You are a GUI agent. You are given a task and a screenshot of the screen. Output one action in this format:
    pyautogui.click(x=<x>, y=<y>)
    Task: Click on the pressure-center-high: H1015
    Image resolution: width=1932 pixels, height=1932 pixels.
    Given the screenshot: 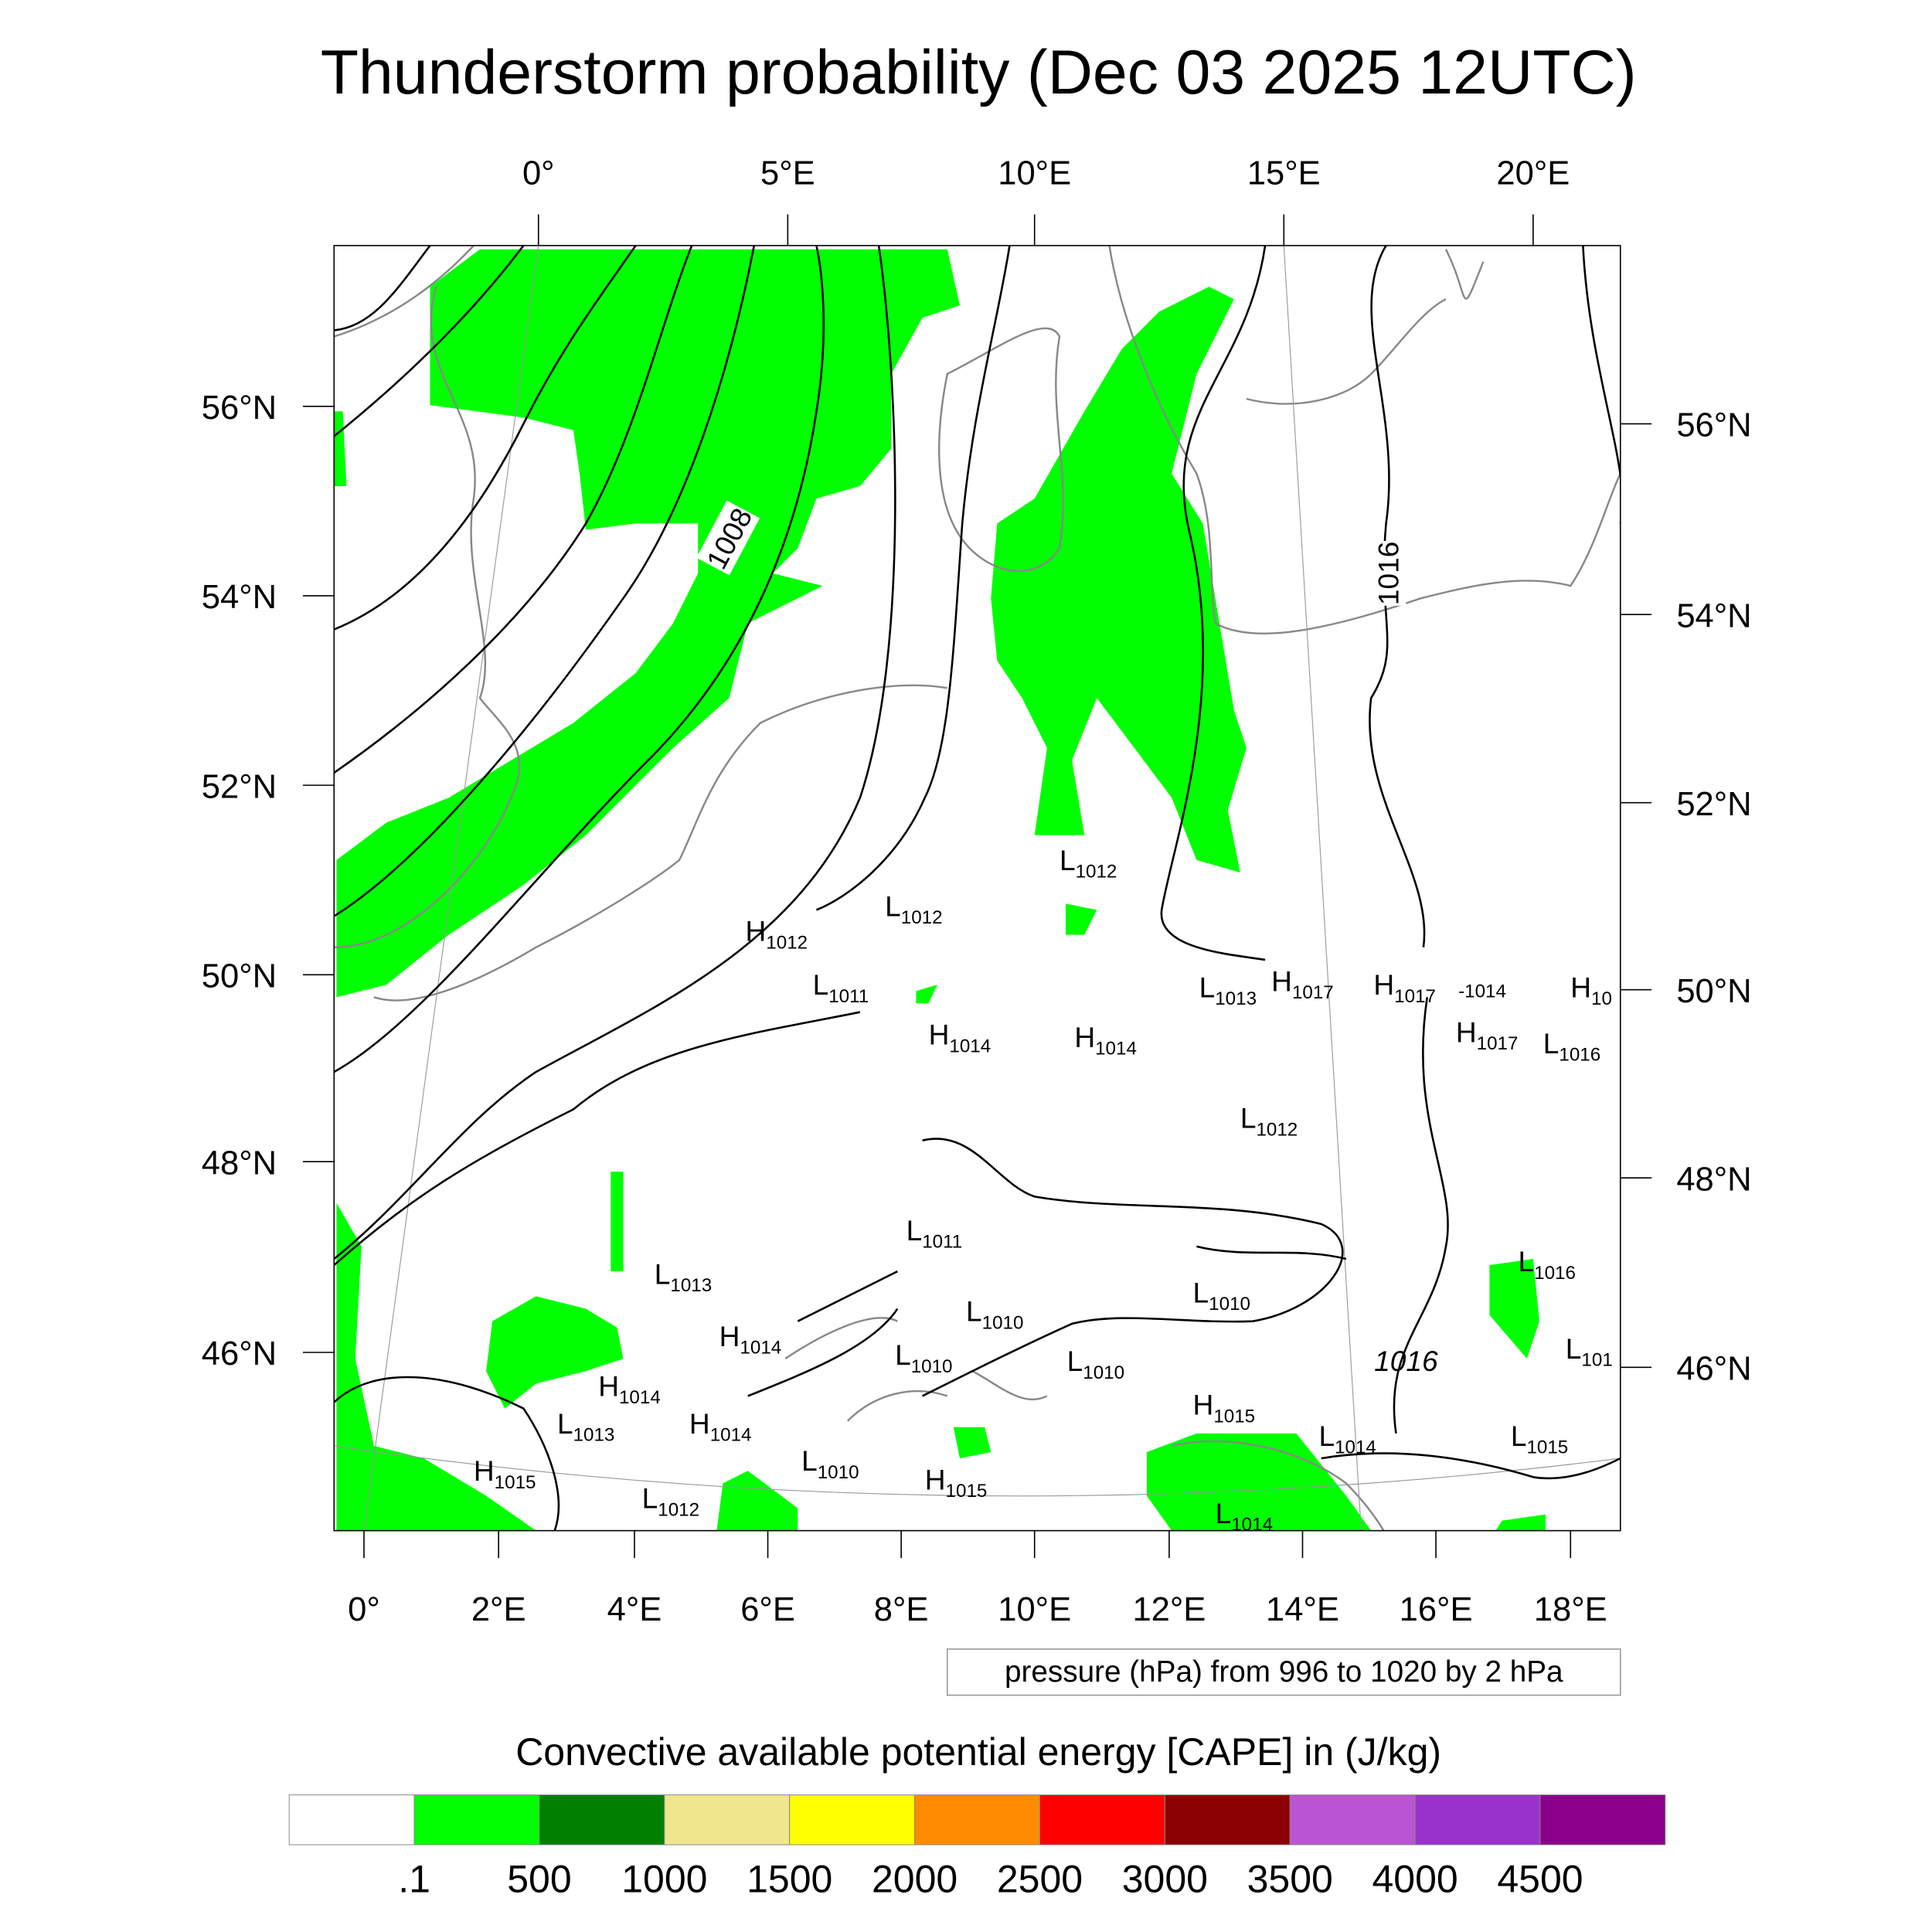 What is the action you would take?
    pyautogui.click(x=505, y=1474)
    